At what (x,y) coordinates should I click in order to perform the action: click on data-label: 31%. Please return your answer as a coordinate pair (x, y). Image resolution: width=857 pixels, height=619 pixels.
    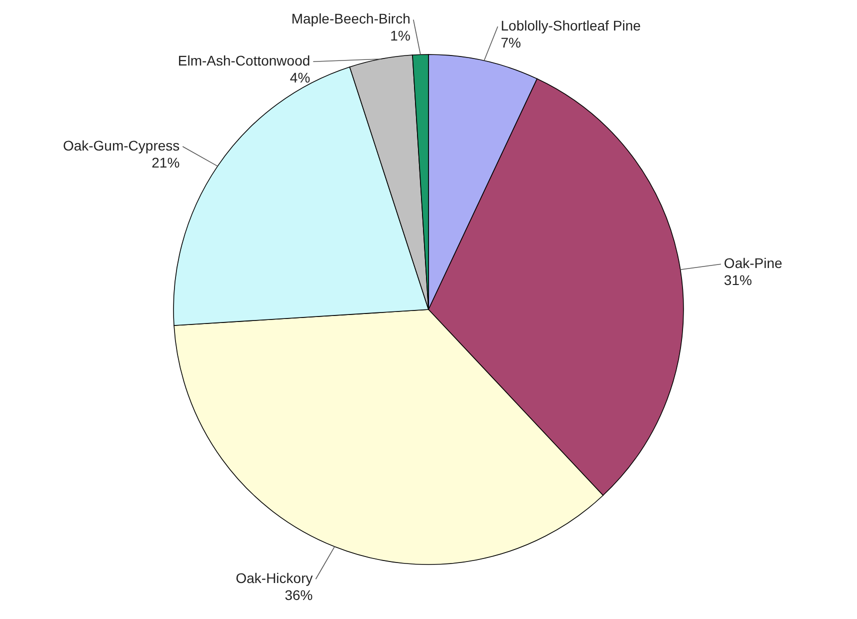
    Looking at the image, I should click on (738, 280).